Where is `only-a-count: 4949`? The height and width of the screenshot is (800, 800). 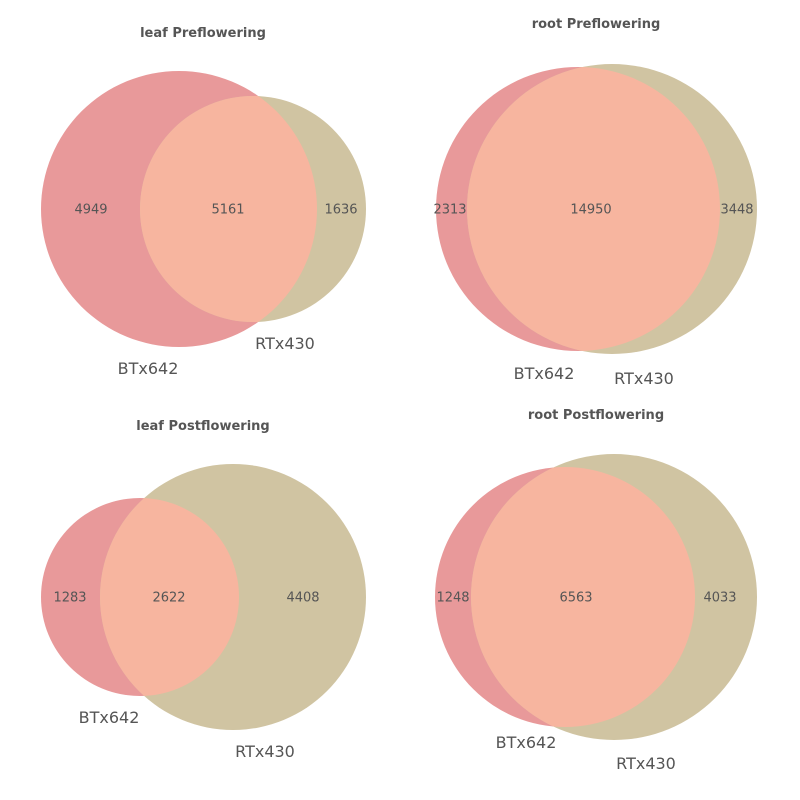
only-a-count: 4949 is located at coordinates (90, 210).